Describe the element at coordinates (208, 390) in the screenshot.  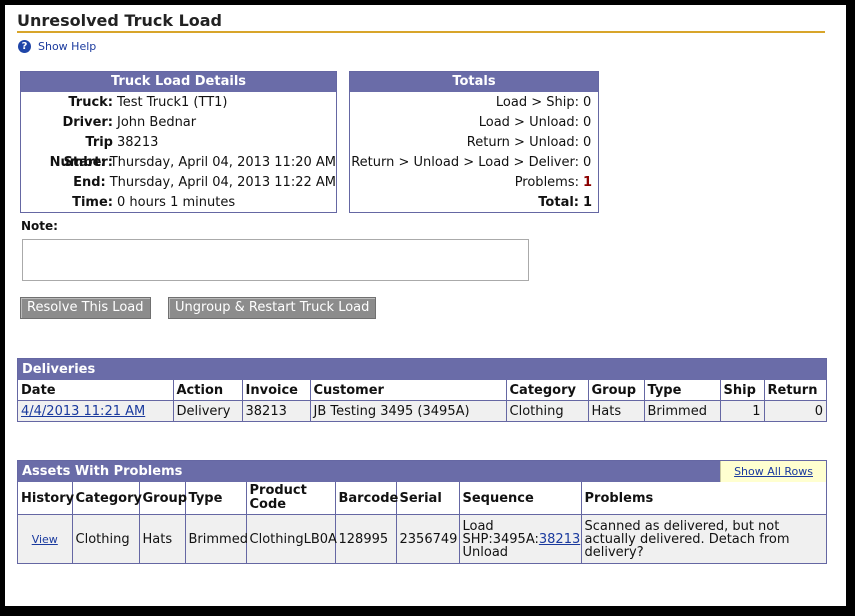
I see `col-action: Action` at that location.